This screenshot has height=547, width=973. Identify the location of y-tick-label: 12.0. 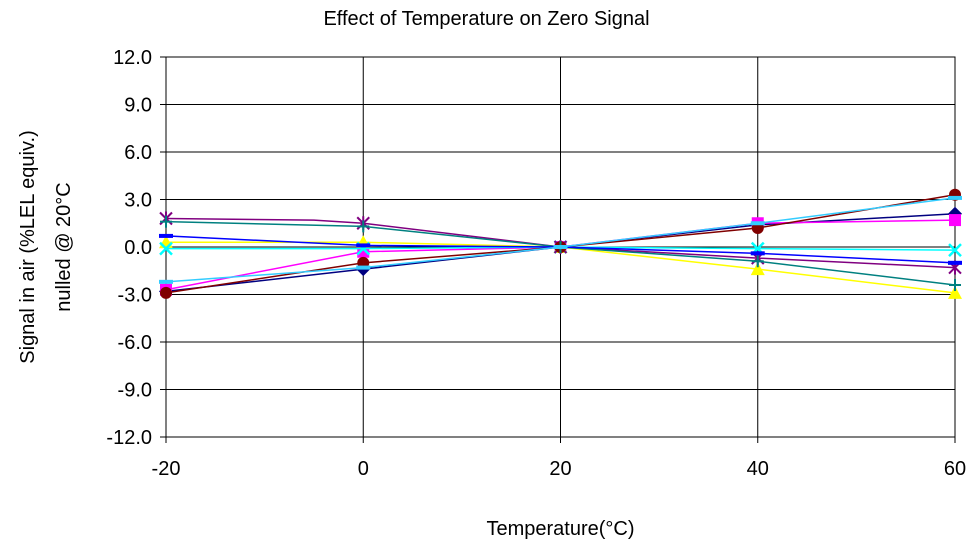
(132, 58).